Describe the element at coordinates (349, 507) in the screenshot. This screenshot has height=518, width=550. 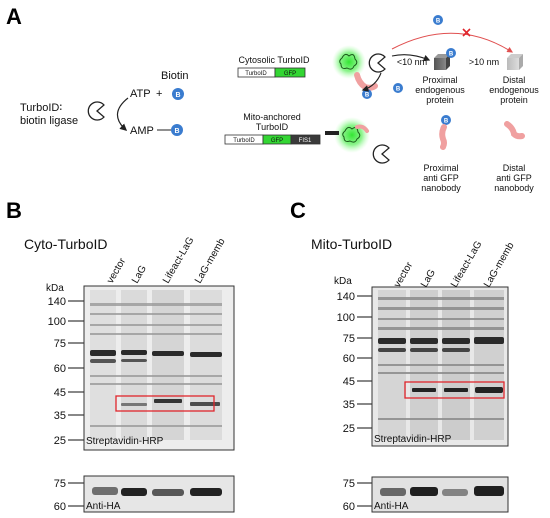
I see `panel-c-ha-ladder-60: 60` at that location.